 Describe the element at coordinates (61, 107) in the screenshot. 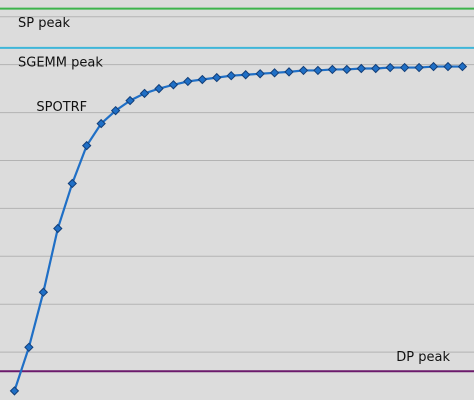

I see `series-label: SPOTRF` at that location.